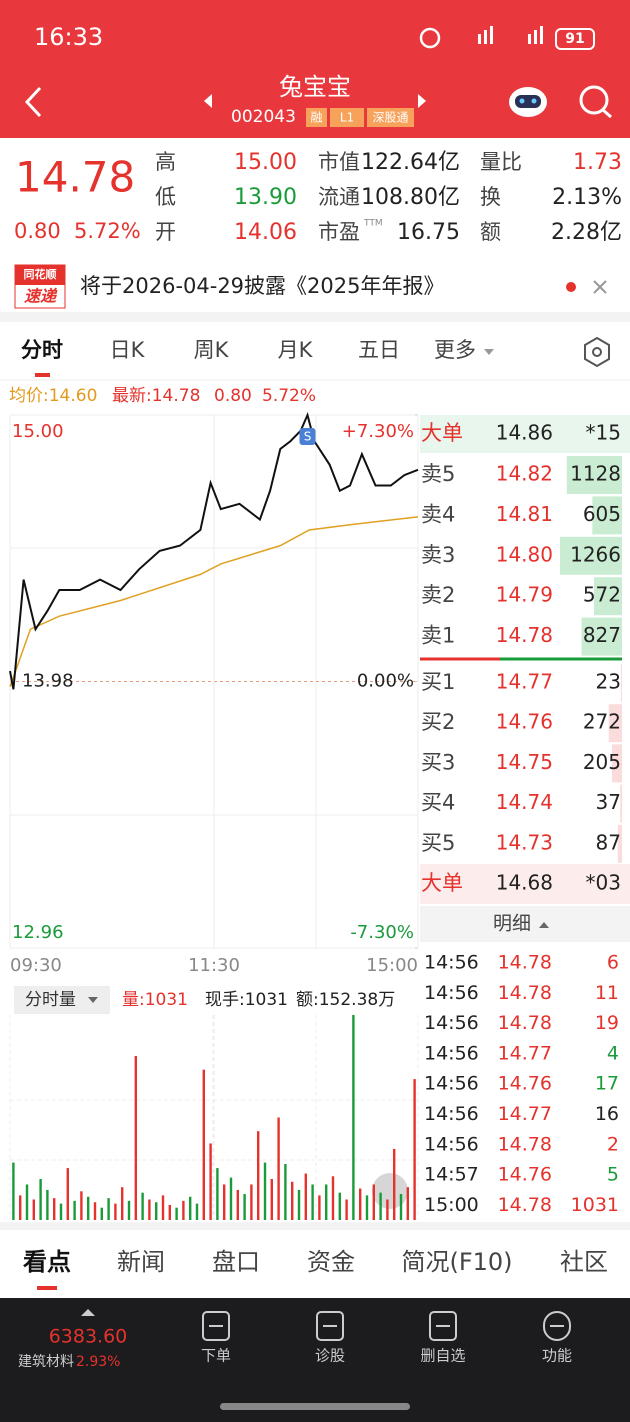  I want to click on y2-tick-label: -7.30%, so click(382, 932).